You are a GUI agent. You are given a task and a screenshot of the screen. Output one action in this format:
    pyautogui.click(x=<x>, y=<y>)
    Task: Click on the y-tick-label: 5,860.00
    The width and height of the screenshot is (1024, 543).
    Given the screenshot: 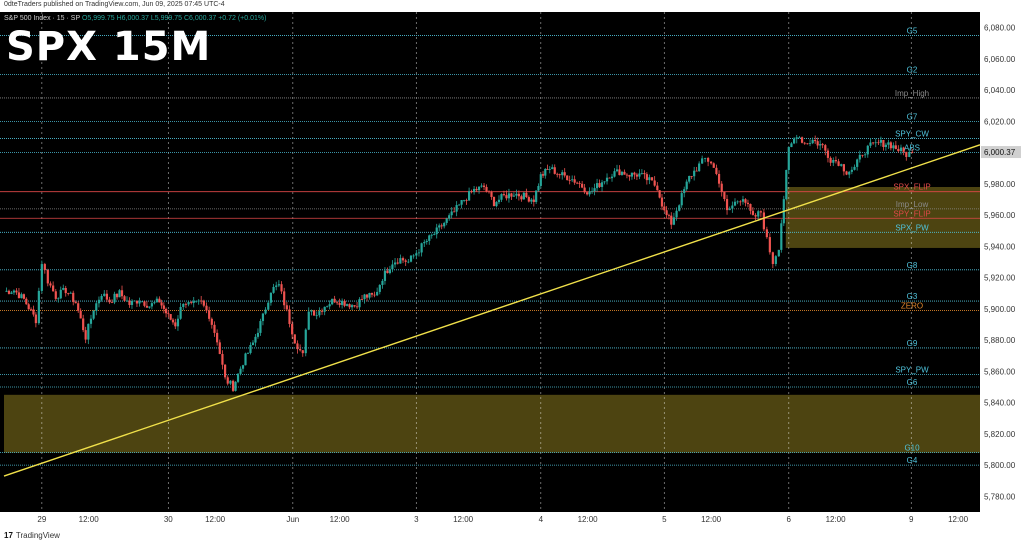 What is the action you would take?
    pyautogui.click(x=1000, y=371)
    